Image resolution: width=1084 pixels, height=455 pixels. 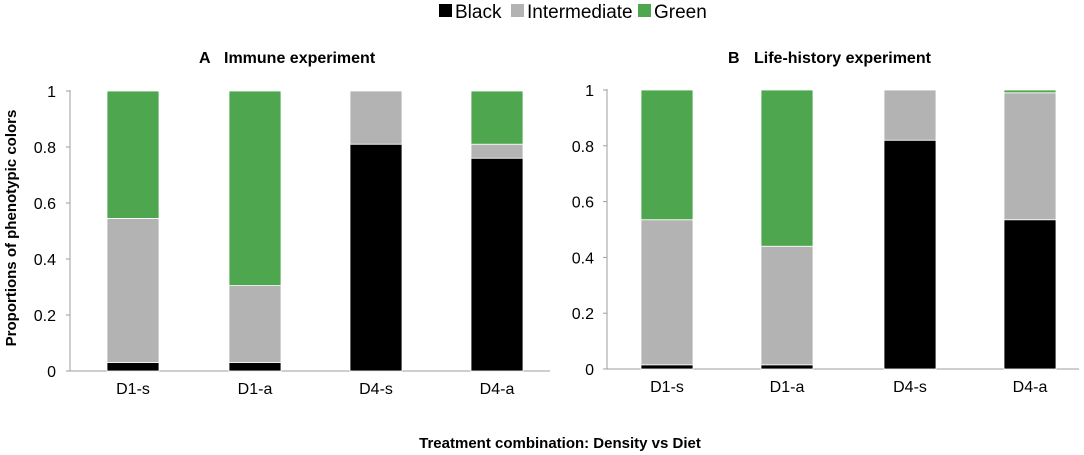 I want to click on panel-a-bar-D4-a-green, so click(x=497, y=117).